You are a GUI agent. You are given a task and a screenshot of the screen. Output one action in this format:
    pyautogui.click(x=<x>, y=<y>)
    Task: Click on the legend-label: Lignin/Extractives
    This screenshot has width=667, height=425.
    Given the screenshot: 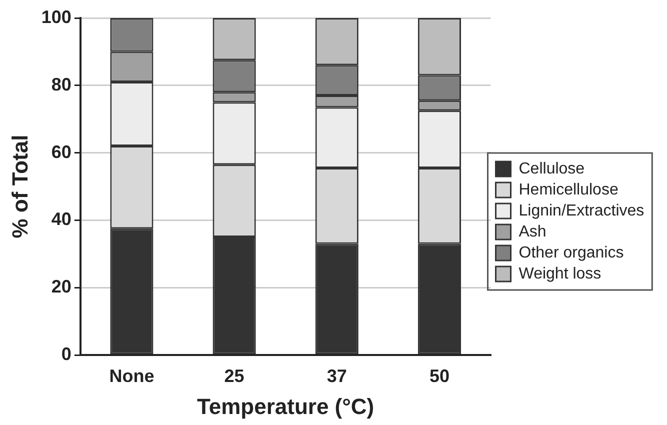 What is the action you would take?
    pyautogui.click(x=581, y=211)
    